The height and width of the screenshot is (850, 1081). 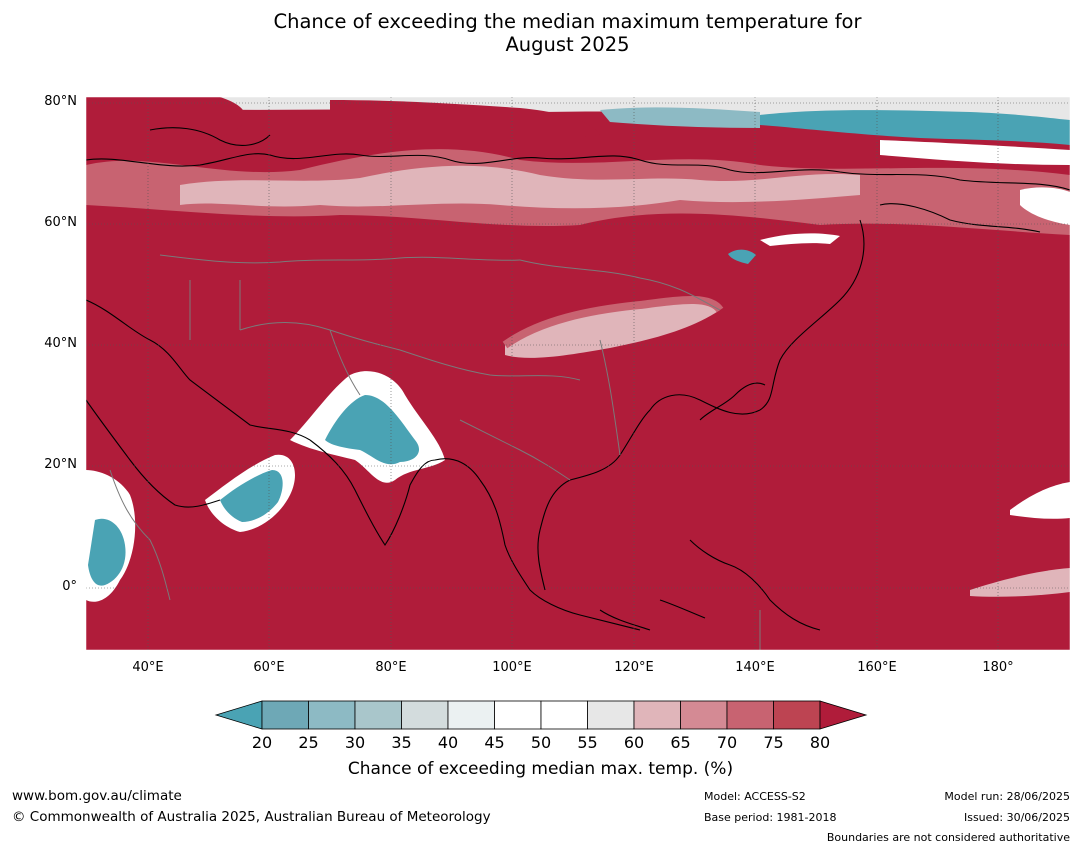 What do you see at coordinates (770, 817) in the screenshot?
I see `footer-base-period: Base period: 1981-2018` at bounding box center [770, 817].